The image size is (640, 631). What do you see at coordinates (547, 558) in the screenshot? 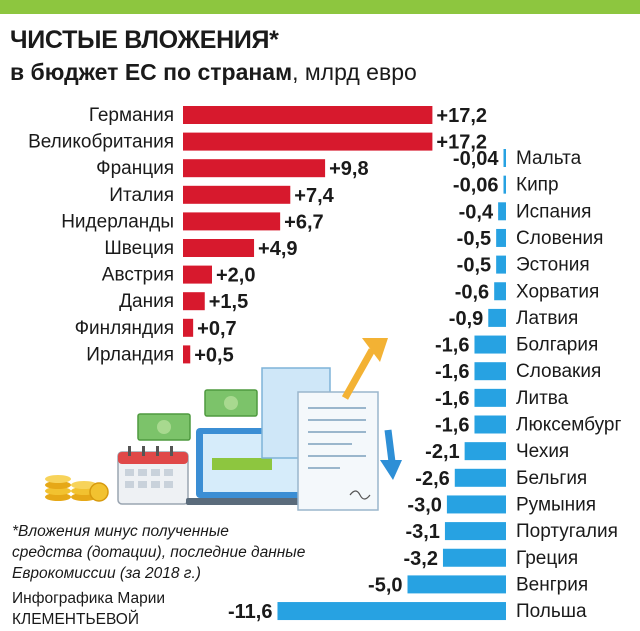
I see `country-label: Греция` at bounding box center [547, 558].